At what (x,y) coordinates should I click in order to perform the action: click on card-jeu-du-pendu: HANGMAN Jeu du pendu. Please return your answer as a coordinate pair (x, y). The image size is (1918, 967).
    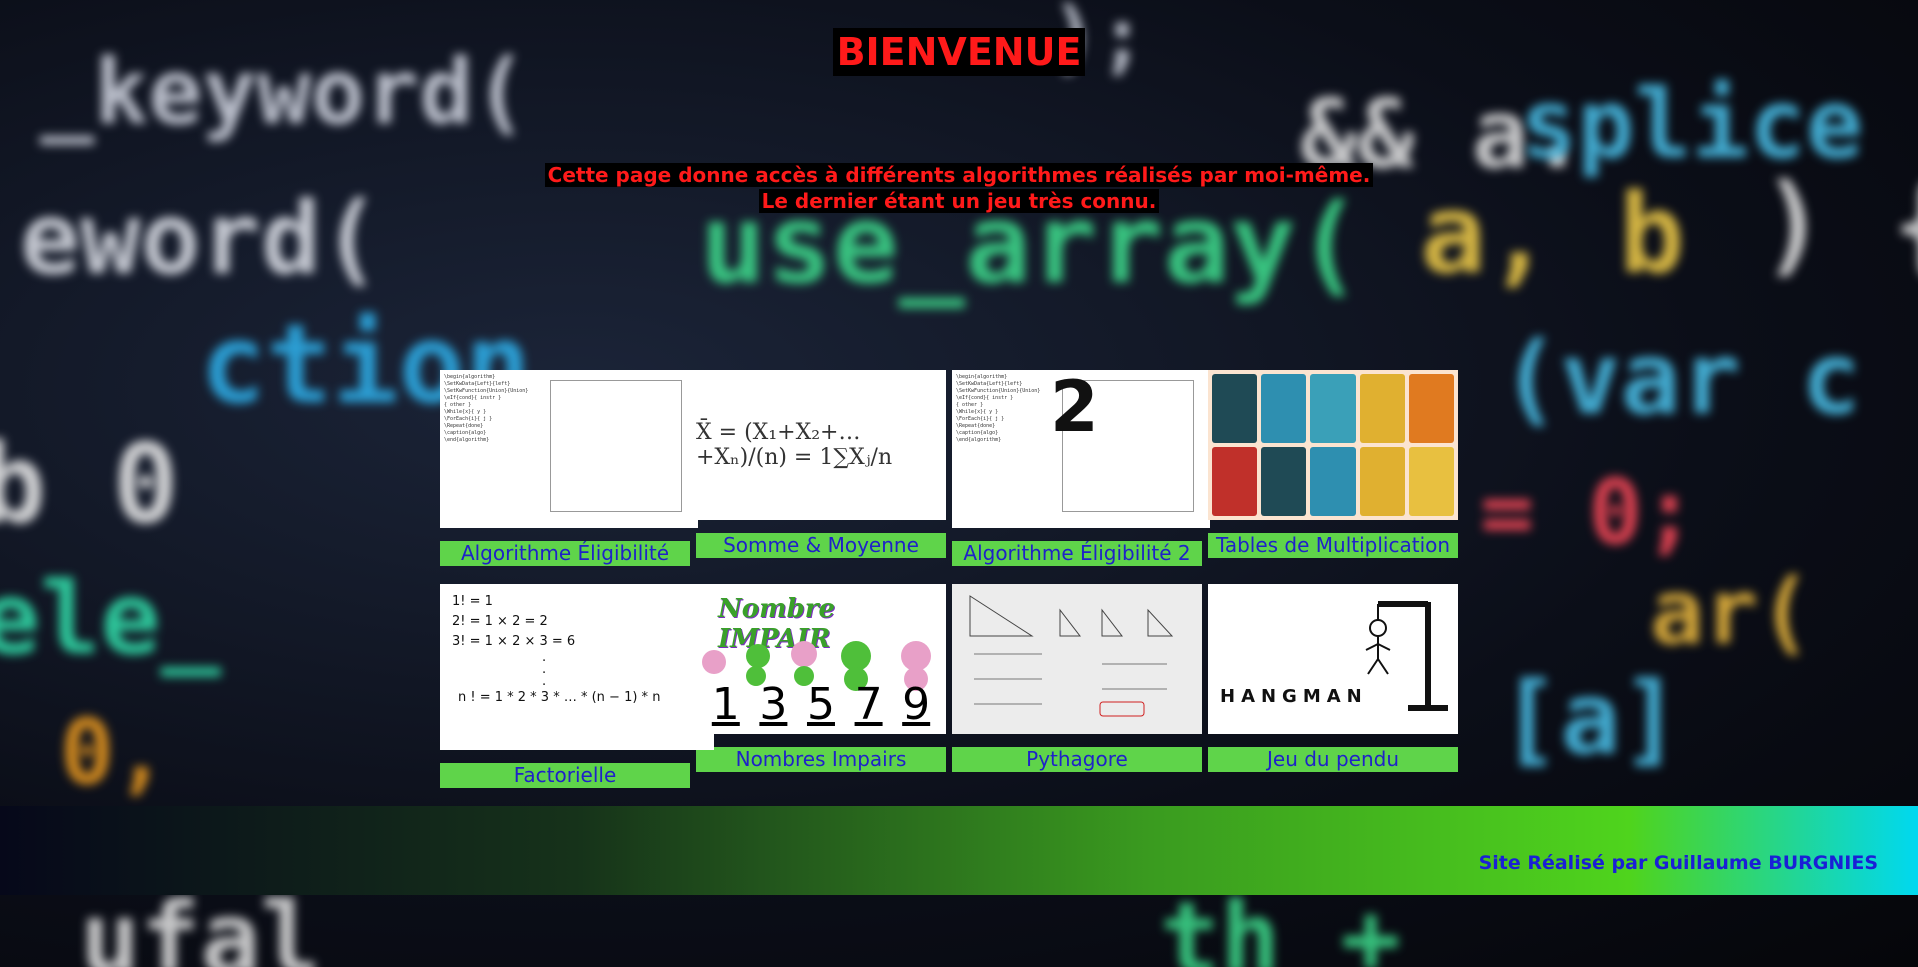
    Looking at the image, I should click on (1333, 686).